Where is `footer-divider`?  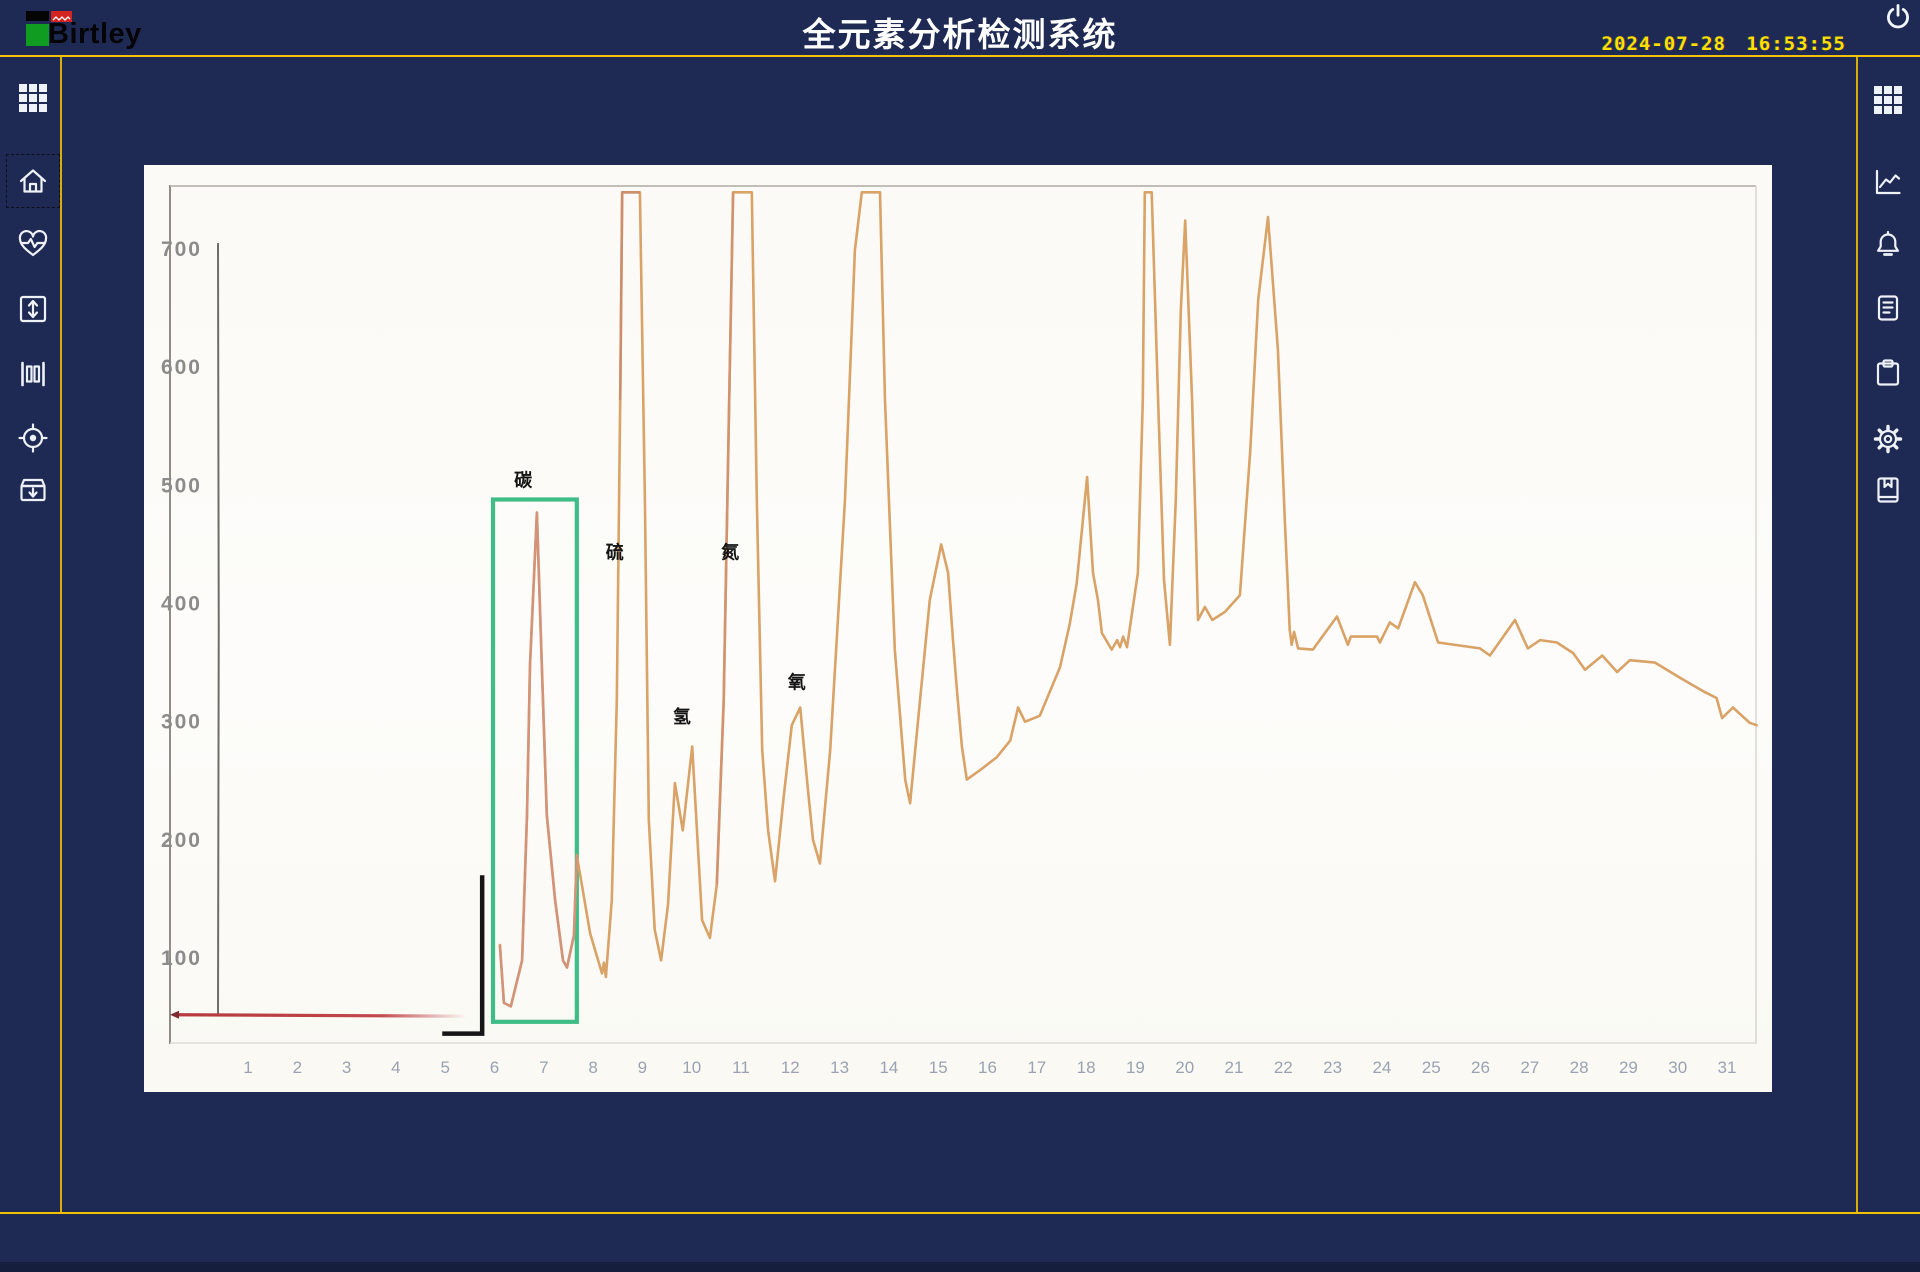 footer-divider is located at coordinates (960, 1213).